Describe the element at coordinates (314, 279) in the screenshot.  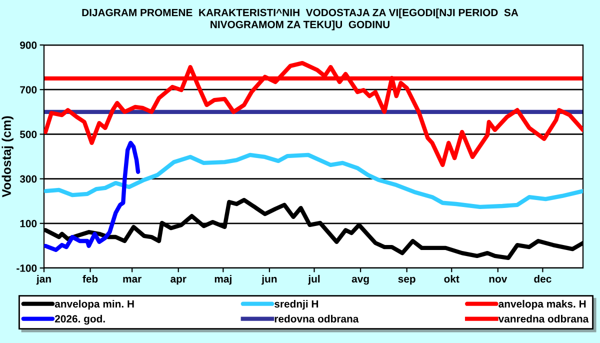
I see `x-tick-label: jul` at that location.